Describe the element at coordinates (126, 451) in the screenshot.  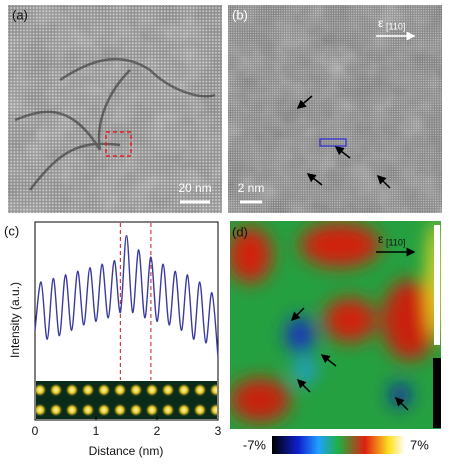
I see `x-axis-label: Distance (nm)` at that location.